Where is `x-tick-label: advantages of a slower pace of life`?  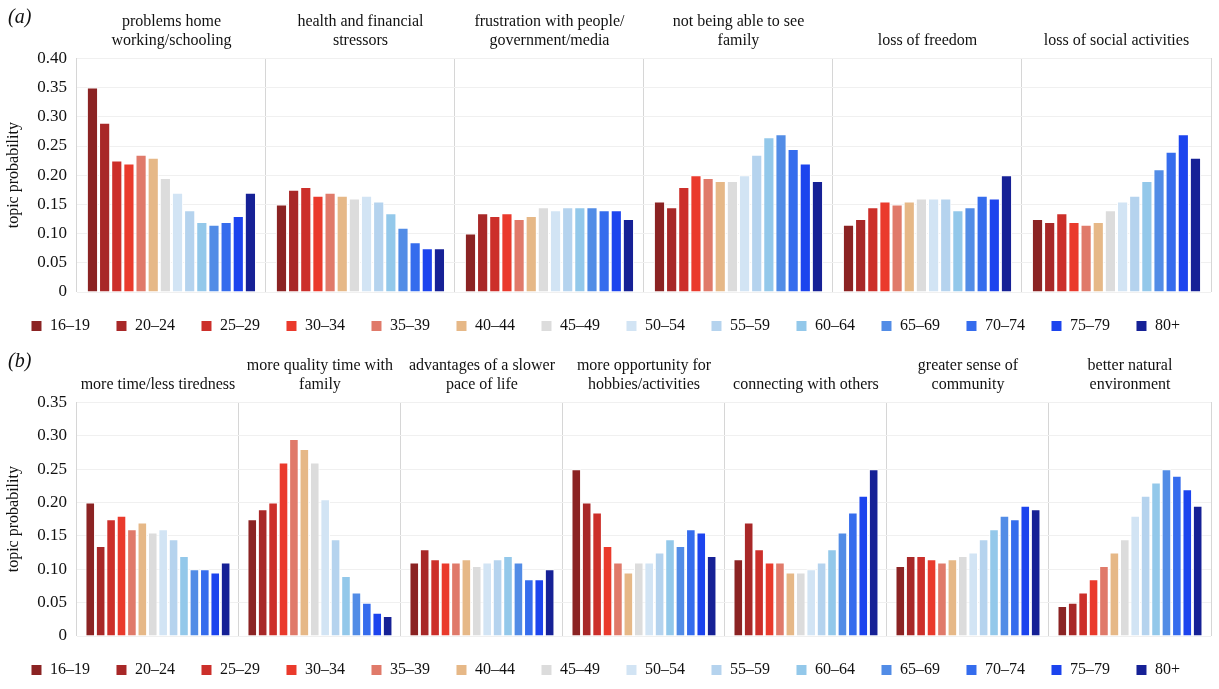
x-tick-label: advantages of a slower pace of life is located at coordinates (482, 374).